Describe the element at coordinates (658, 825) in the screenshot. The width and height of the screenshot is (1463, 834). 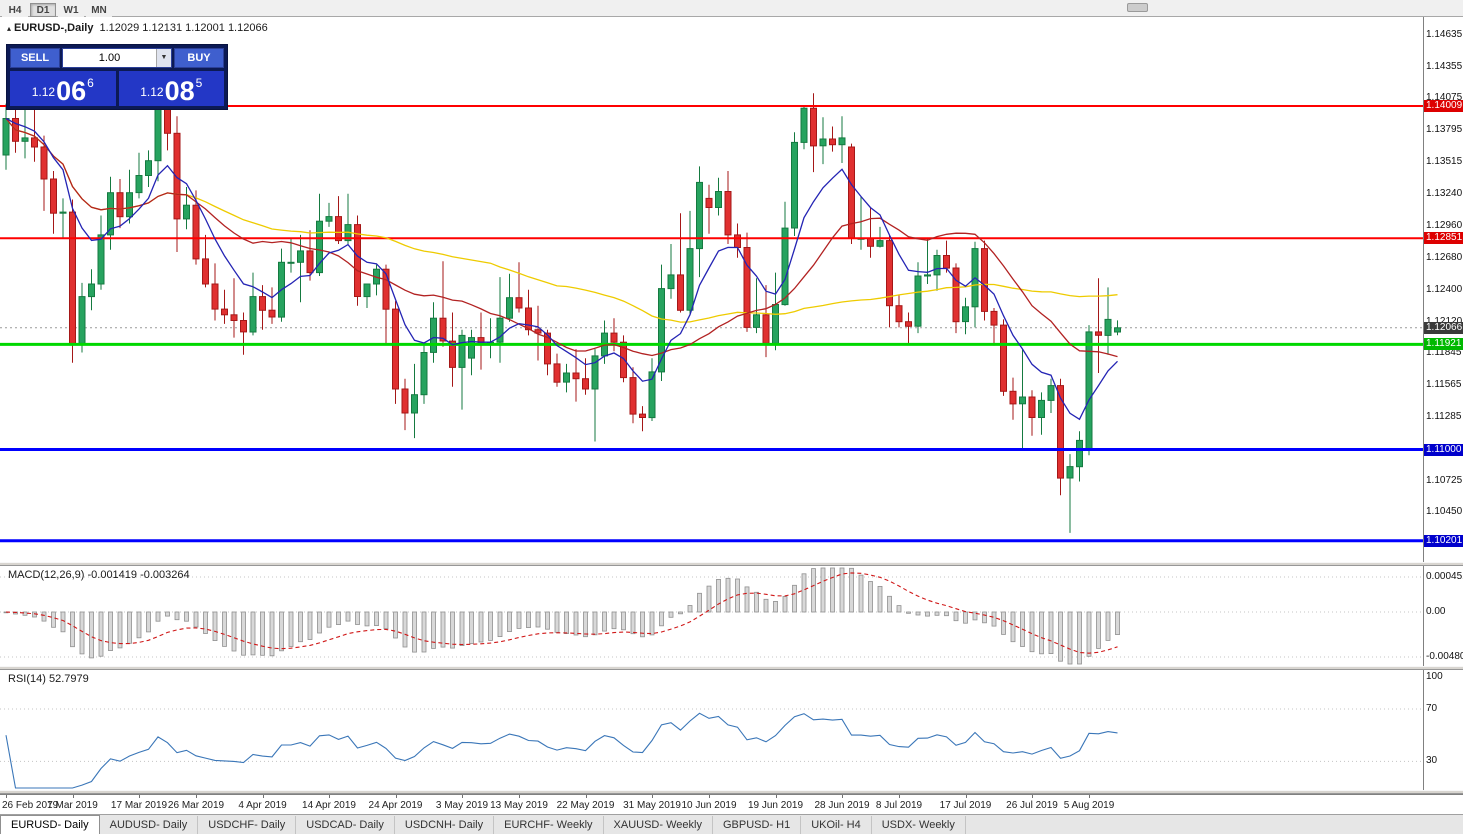
I see `tab-xauusd-weekly: XAUUSD- Weekly` at that location.